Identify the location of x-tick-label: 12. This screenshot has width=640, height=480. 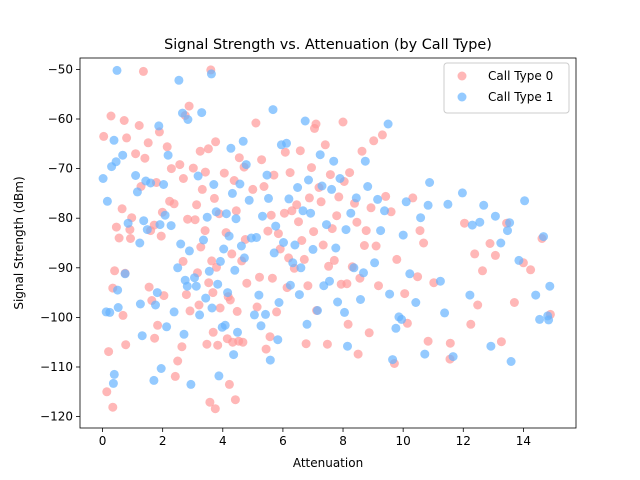
(463, 441).